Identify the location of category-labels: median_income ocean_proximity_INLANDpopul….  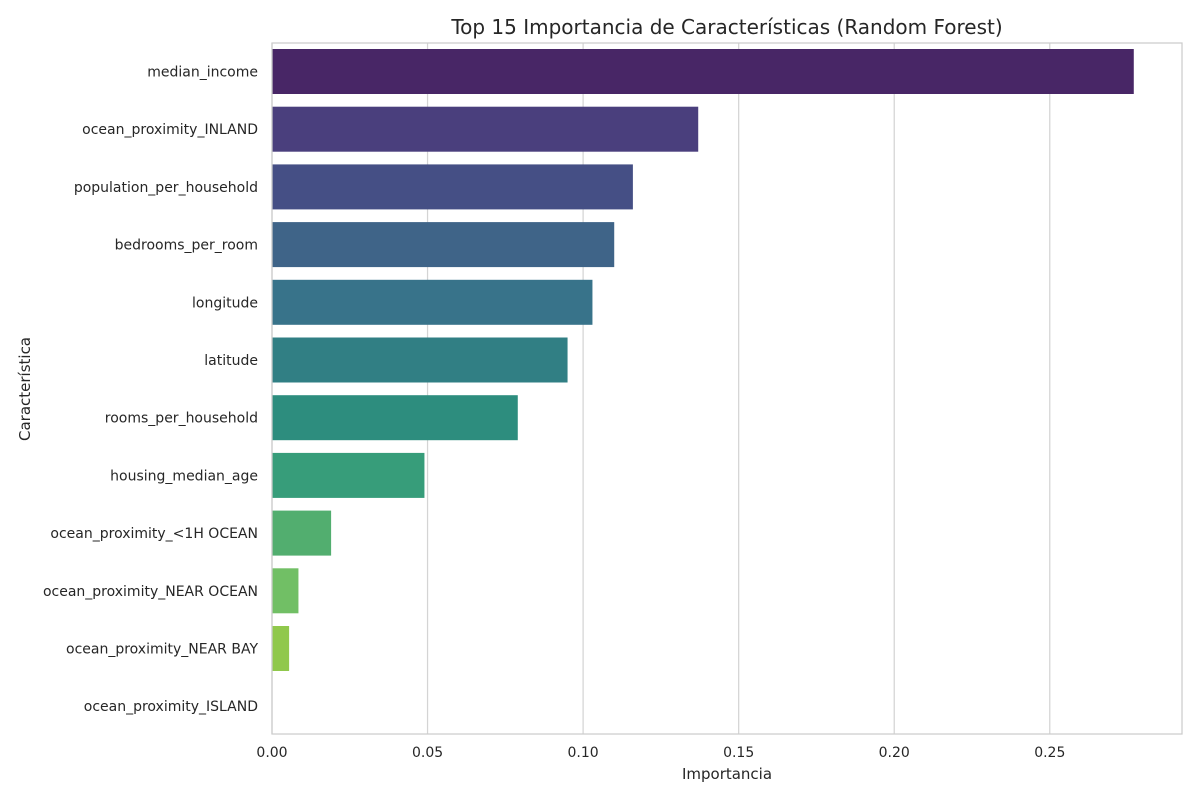
(150, 390).